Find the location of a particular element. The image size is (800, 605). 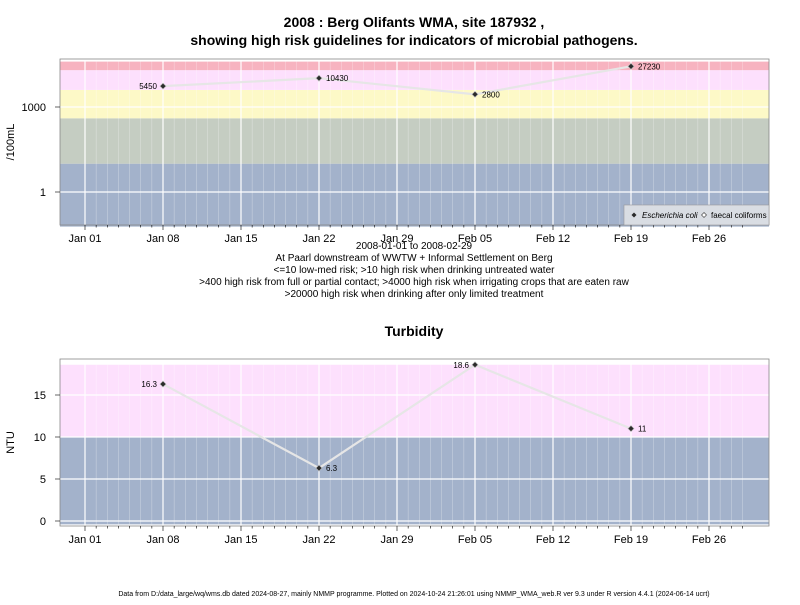

y-tick-label: 10 is located at coordinates (40, 438).